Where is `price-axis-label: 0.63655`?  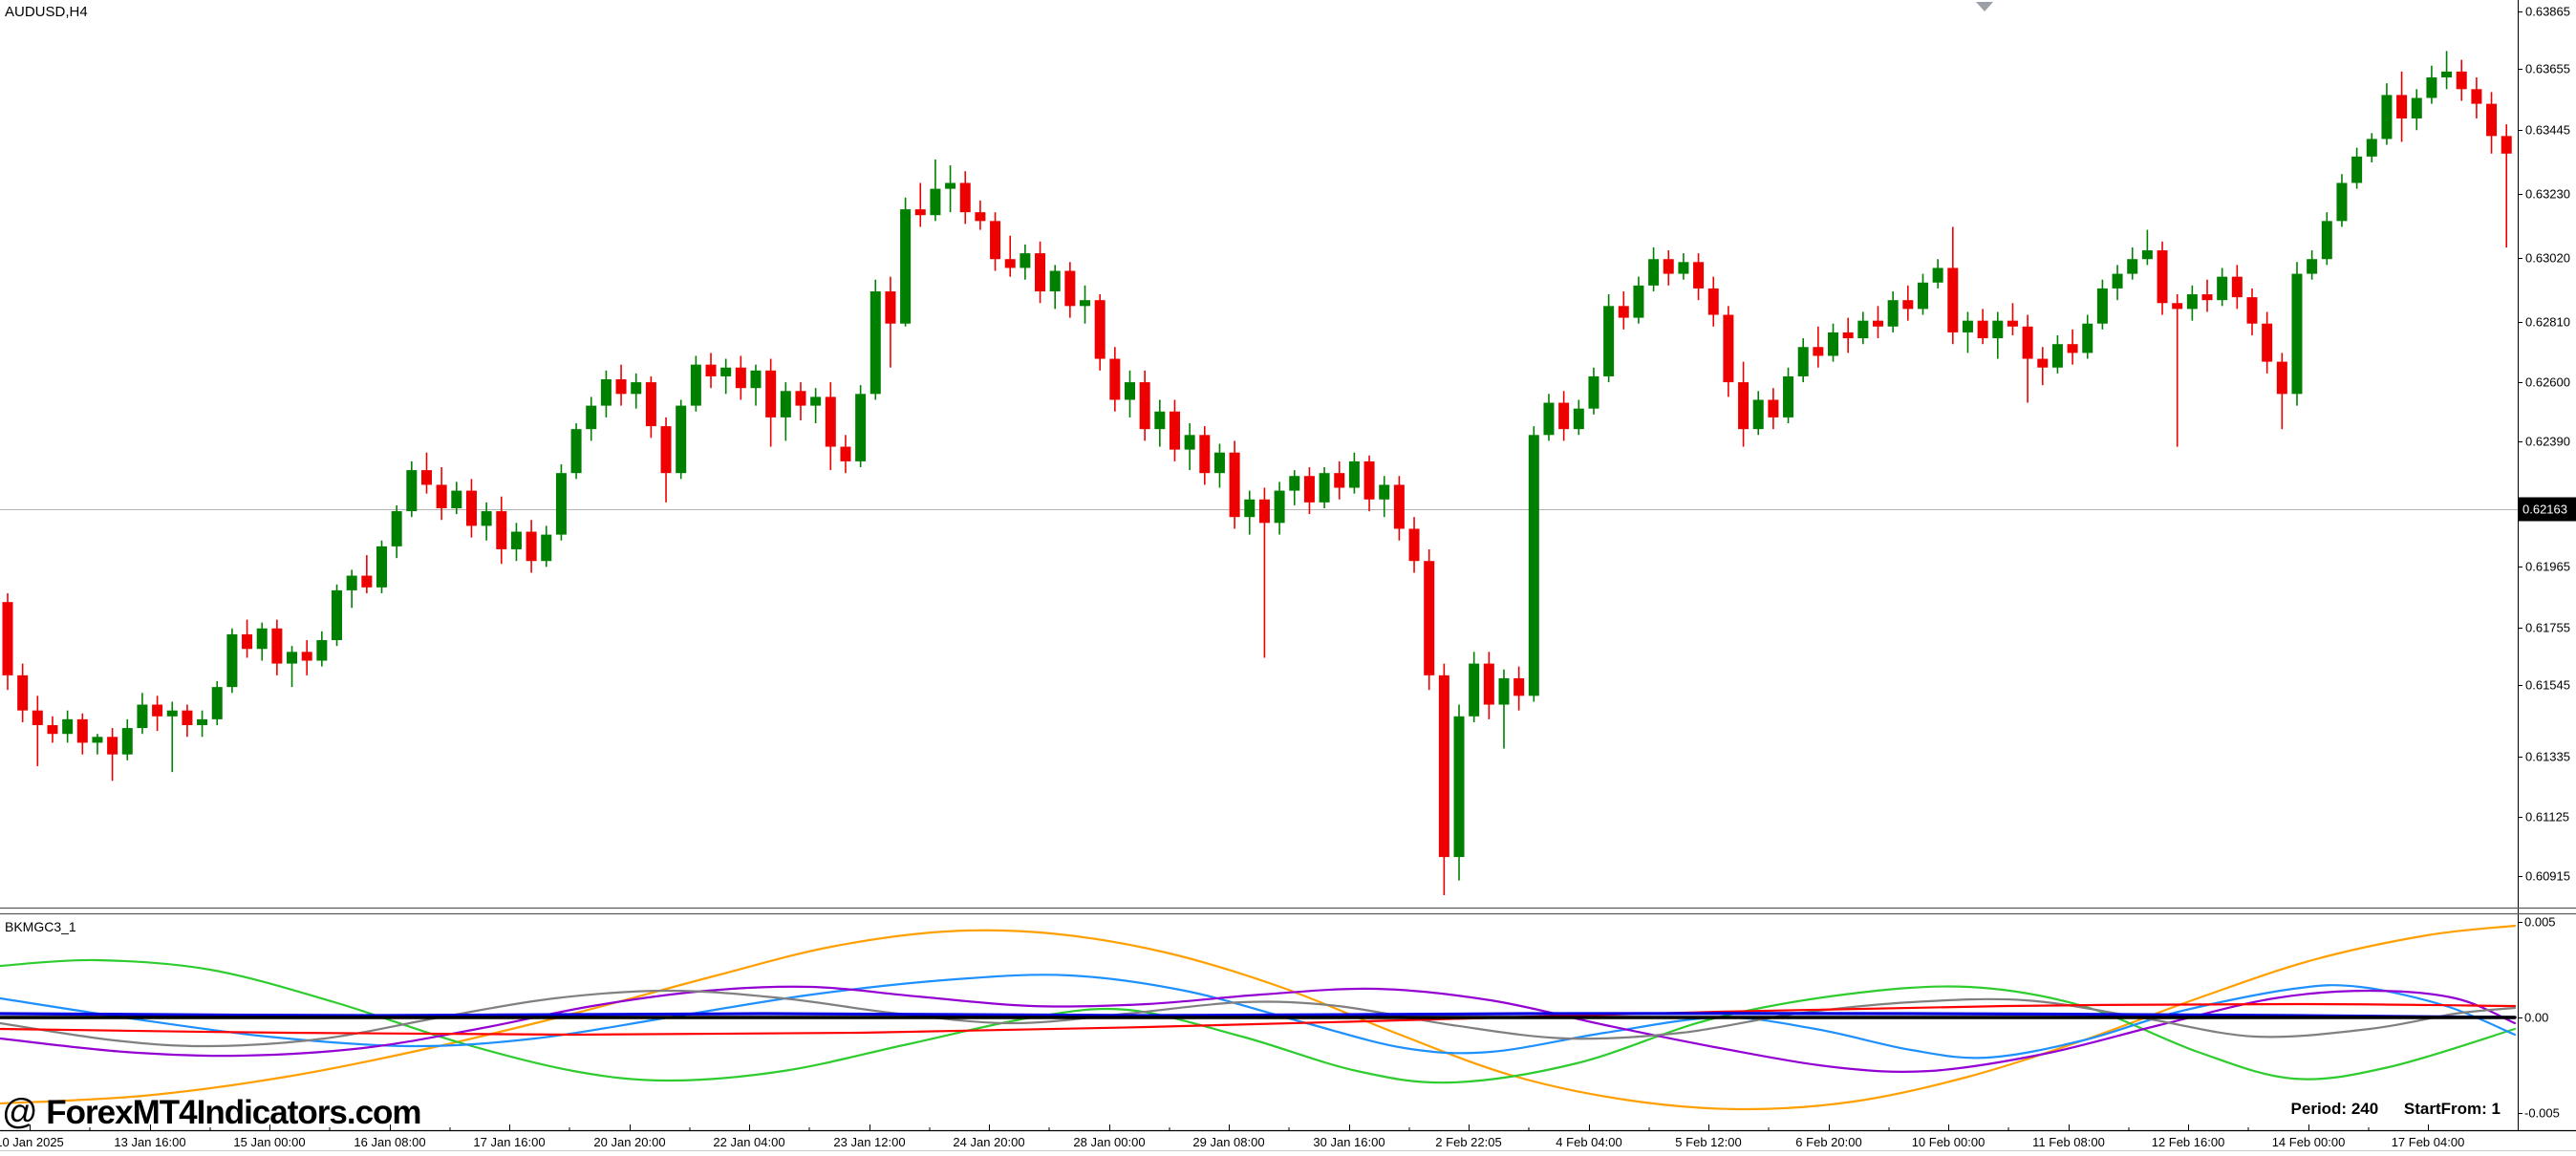
price-axis-label: 0.63655 is located at coordinates (2547, 68).